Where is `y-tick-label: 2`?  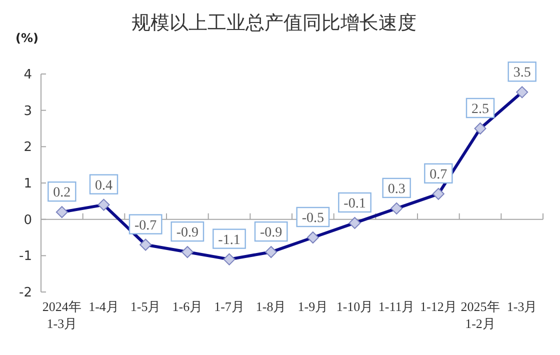
y-tick-label: 2 is located at coordinates (28, 148).